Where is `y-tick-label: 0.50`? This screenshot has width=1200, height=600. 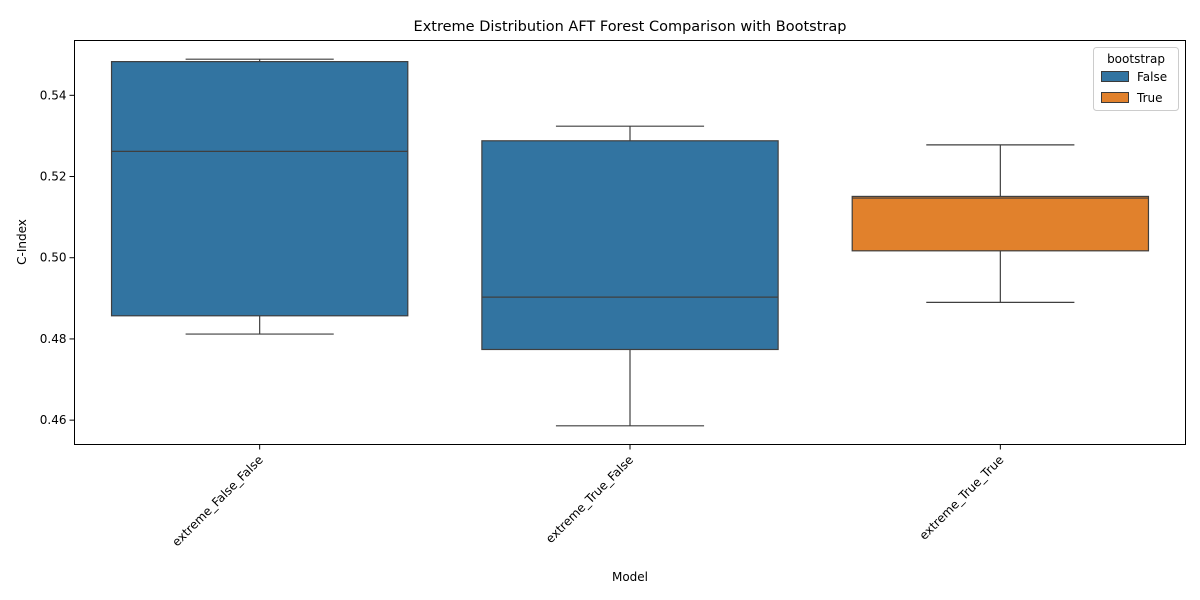 y-tick-label: 0.50 is located at coordinates (53, 258).